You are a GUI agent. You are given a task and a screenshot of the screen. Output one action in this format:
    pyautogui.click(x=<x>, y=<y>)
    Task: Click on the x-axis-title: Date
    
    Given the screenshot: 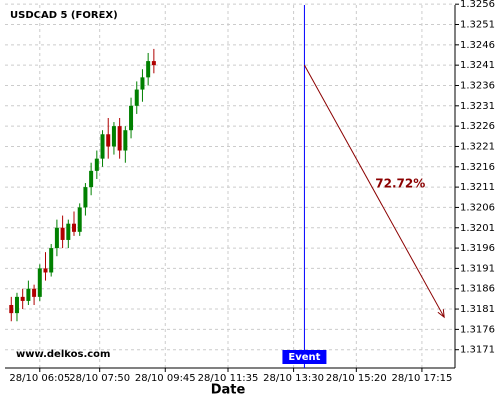 What is the action you would take?
    pyautogui.click(x=228, y=390)
    